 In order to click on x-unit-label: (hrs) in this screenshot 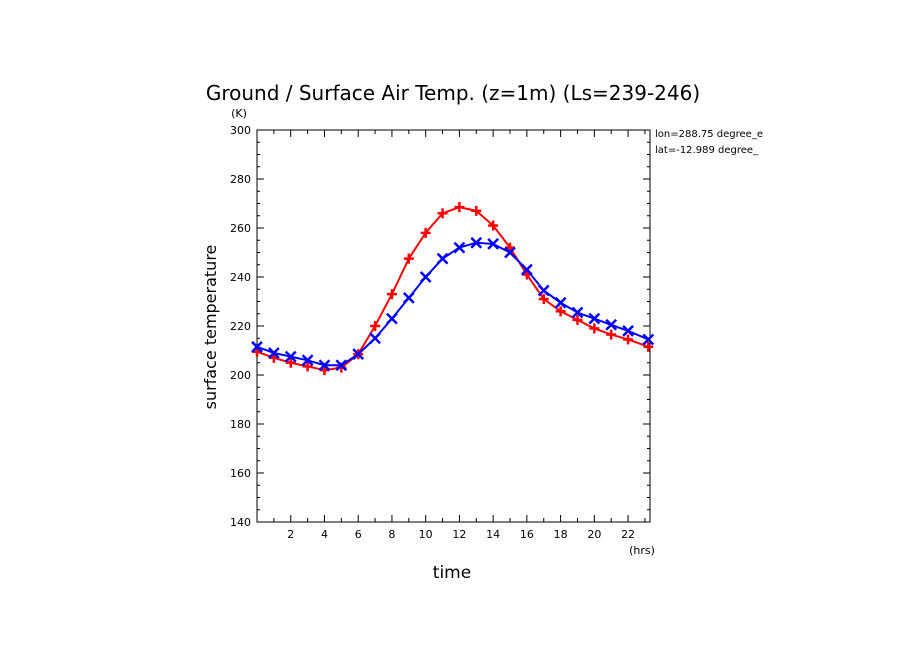, I will do `click(642, 550)`.